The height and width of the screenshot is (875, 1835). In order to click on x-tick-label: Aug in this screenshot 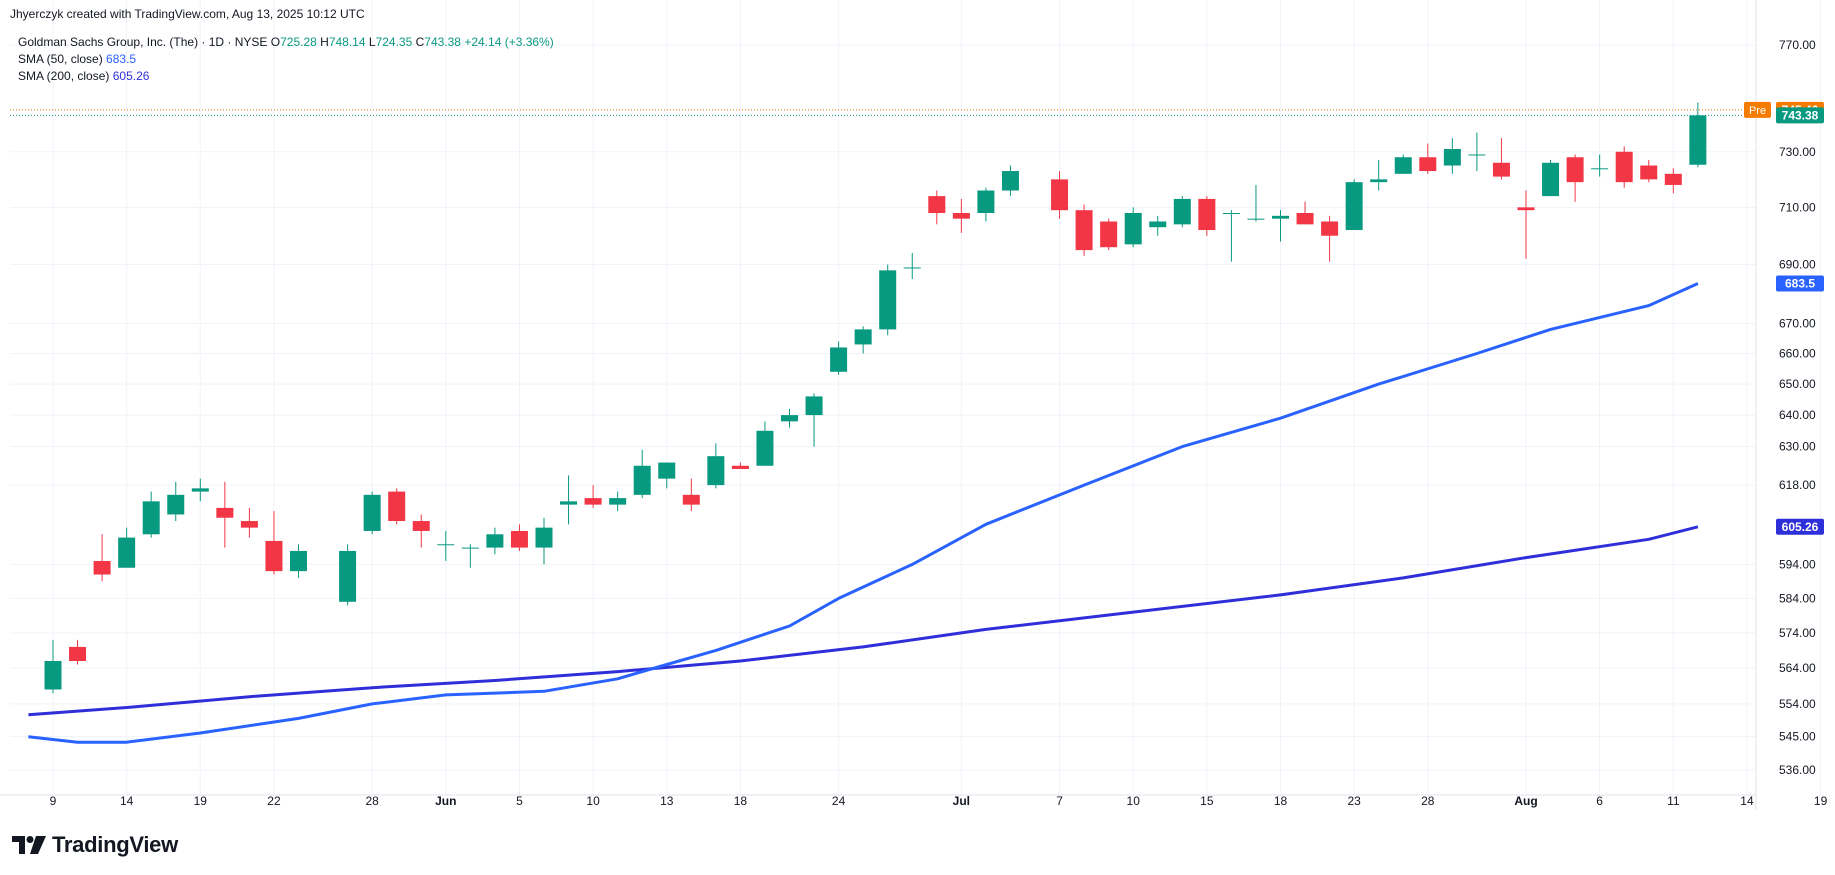, I will do `click(1525, 801)`.